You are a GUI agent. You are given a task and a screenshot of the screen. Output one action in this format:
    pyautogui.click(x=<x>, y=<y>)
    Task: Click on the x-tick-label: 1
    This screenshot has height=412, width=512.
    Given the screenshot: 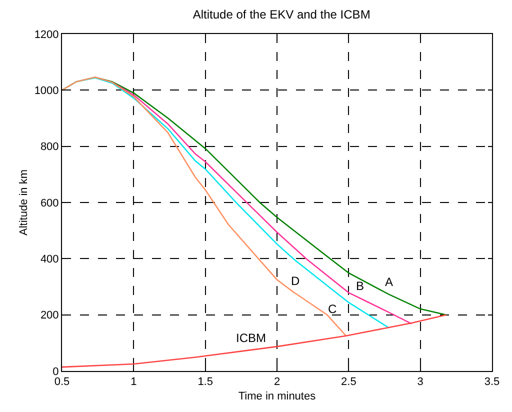 What is the action you would take?
    pyautogui.click(x=133, y=382)
    